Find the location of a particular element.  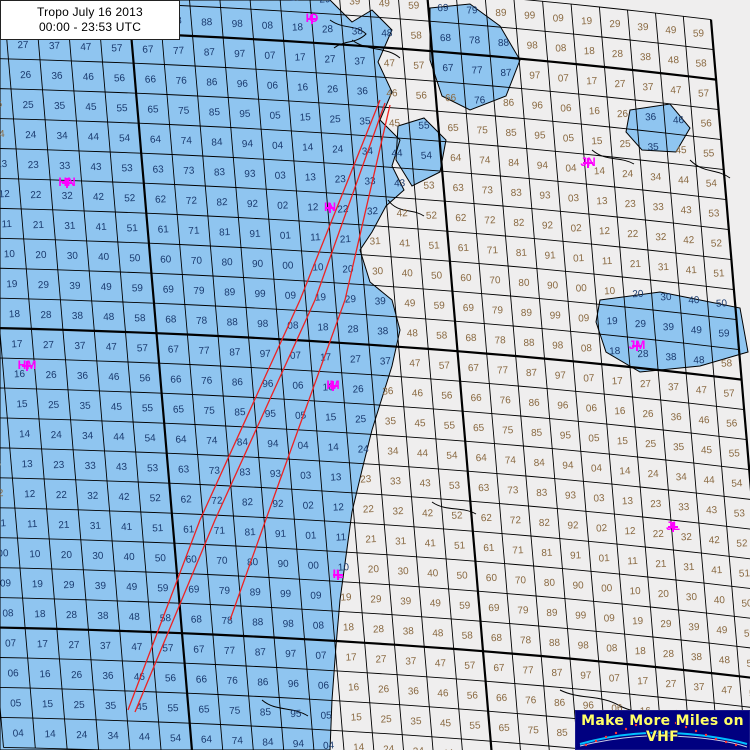

grid-square-number: 72 is located at coordinates (516, 521).